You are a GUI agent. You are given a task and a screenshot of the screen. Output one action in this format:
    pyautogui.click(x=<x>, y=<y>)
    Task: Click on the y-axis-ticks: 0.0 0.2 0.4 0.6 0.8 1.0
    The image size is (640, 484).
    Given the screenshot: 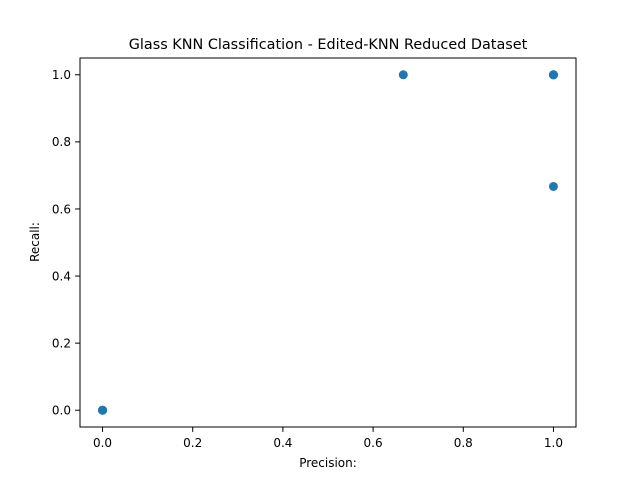 What is the action you would take?
    pyautogui.click(x=66, y=243)
    